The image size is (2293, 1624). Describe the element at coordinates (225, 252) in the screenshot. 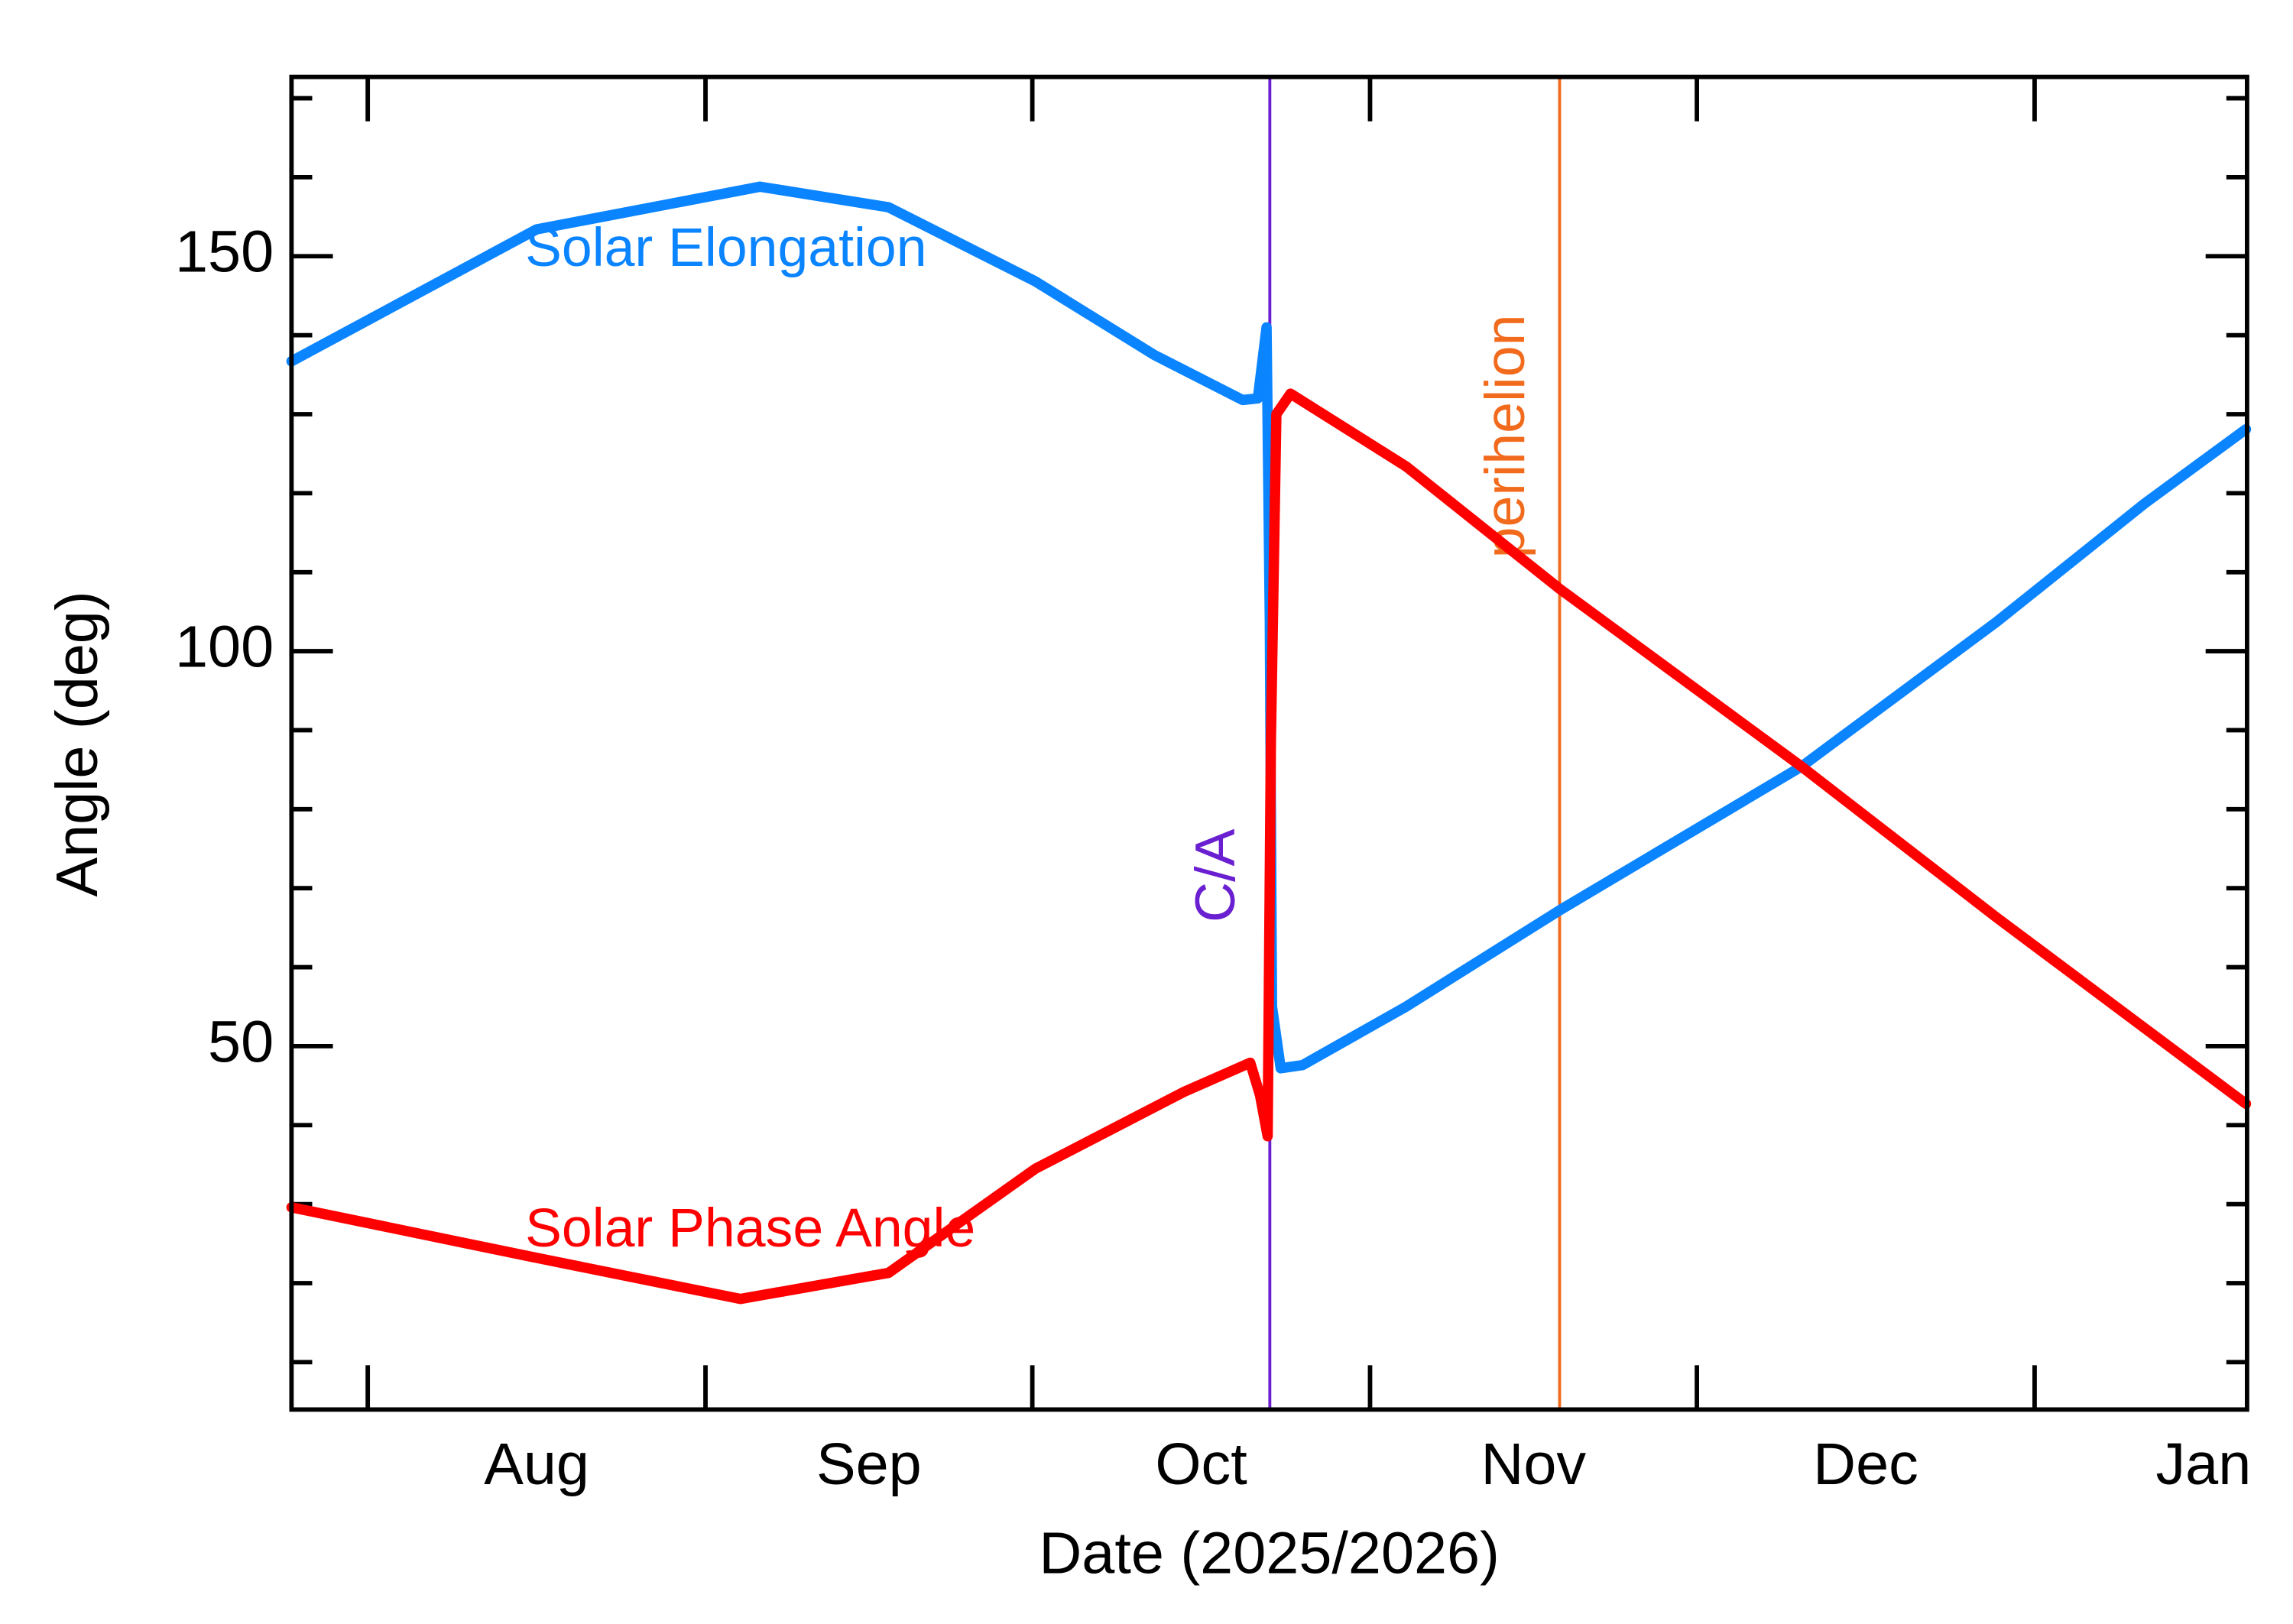

I see `y-tick-label: 150` at that location.